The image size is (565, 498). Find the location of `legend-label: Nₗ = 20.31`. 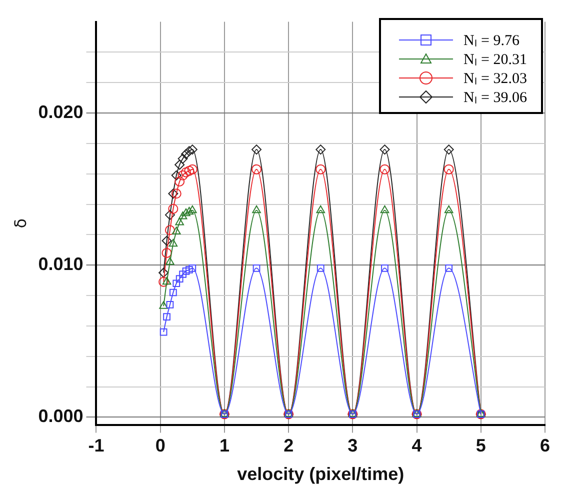

legend-label: Nₗ = 20.31 is located at coordinates (495, 60).